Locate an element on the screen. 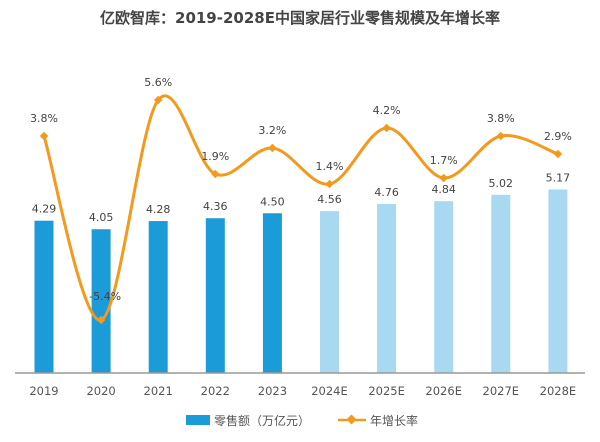  bar-label-2028E: 5.17 is located at coordinates (558, 177).